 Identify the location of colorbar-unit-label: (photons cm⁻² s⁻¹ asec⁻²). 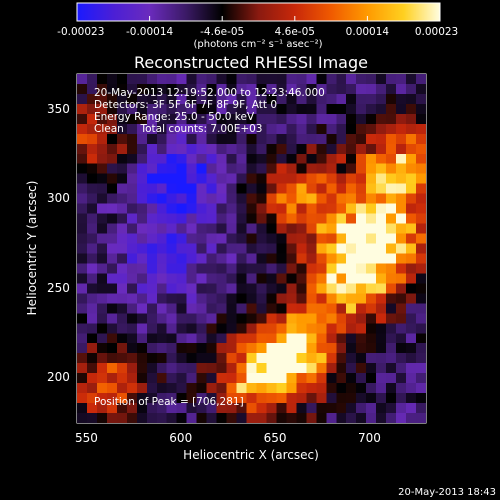
(258, 44).